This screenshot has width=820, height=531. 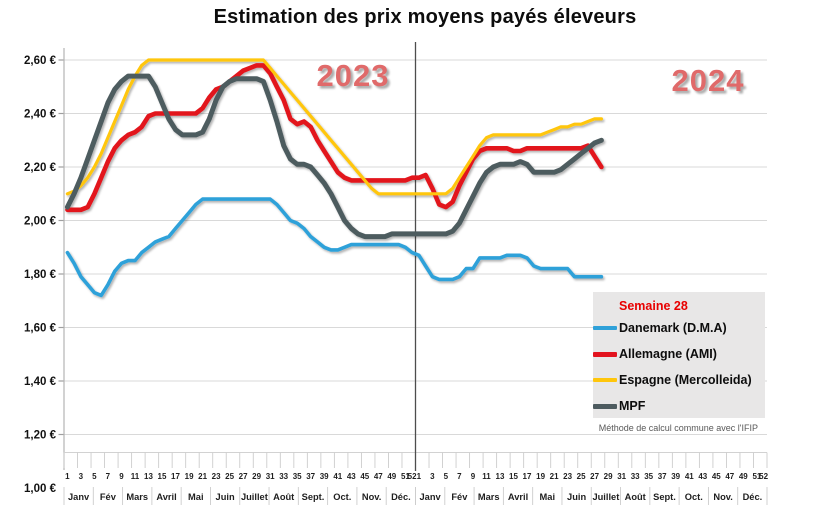 I want to click on year-label-2023: 2023, so click(x=353, y=75).